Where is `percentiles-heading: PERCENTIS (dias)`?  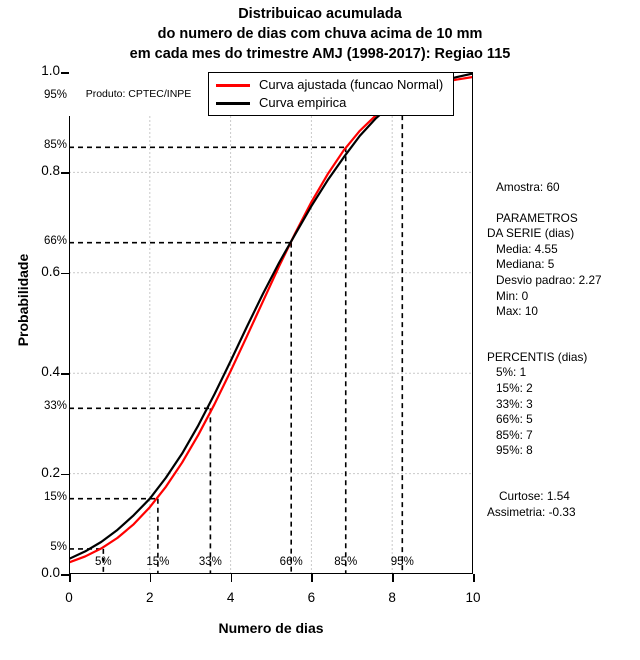
percentiles-heading: PERCENTIS (dias) is located at coordinates (537, 356).